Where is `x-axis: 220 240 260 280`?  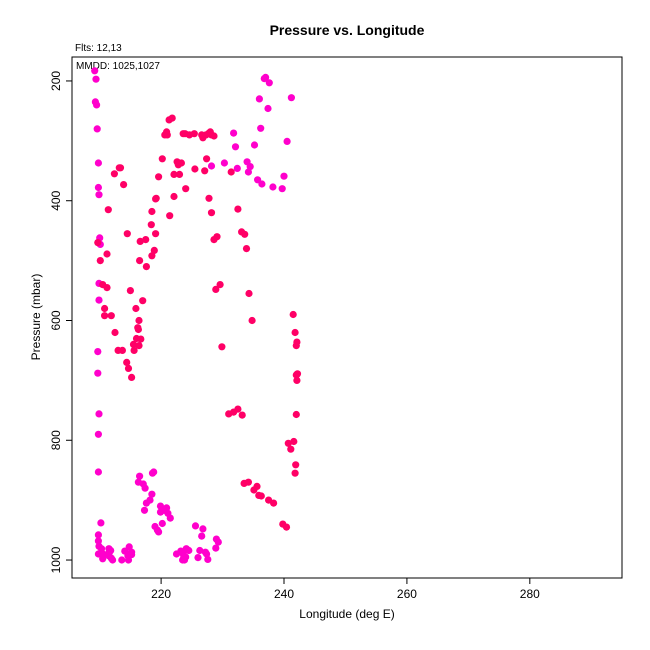 x-axis: 220 240 260 280 is located at coordinates (345, 589).